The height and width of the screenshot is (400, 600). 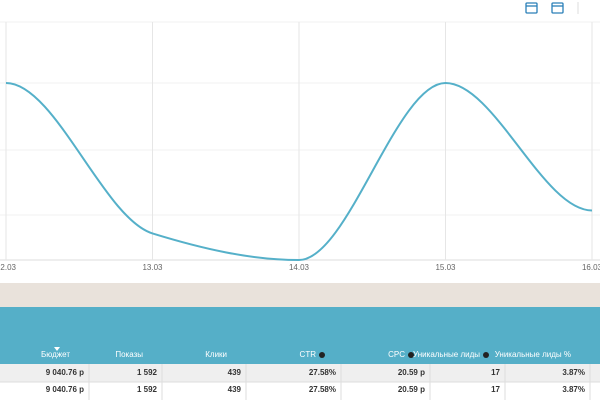 I want to click on divider-band, so click(x=300, y=295).